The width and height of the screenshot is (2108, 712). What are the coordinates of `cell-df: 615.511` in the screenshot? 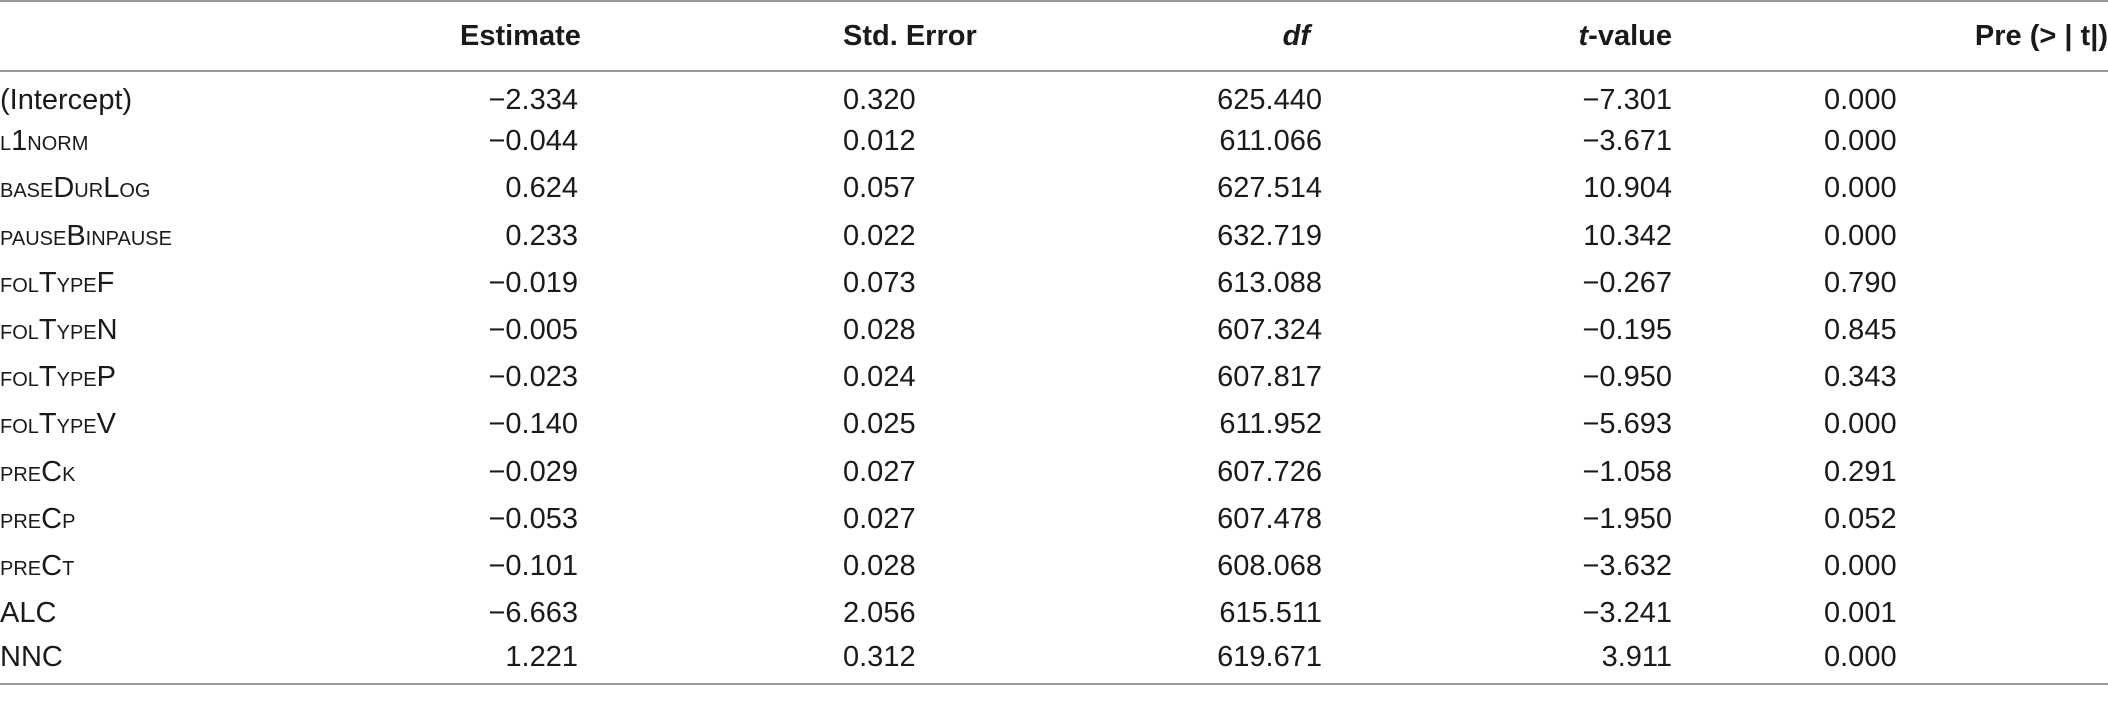 It's located at (1270, 613).